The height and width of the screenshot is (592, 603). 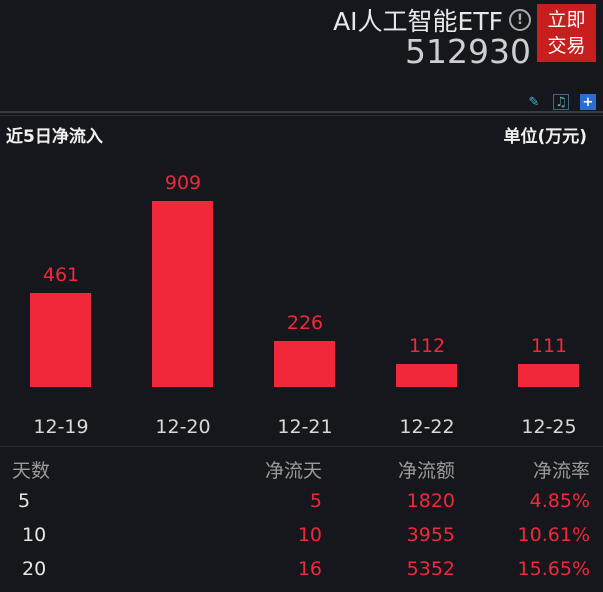 I want to click on info-icon: !, so click(x=520, y=20).